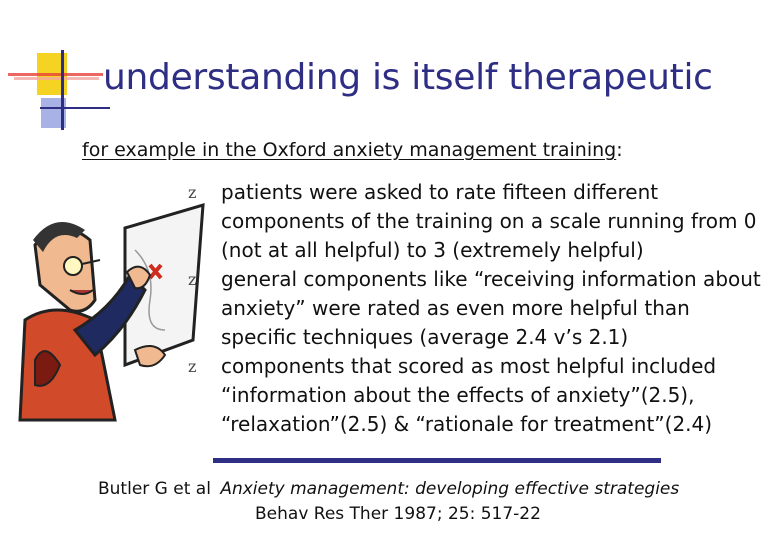 The image size is (780, 540). I want to click on reference-journal: Behav Res Ther 1987; 25: 517-22, so click(398, 514).